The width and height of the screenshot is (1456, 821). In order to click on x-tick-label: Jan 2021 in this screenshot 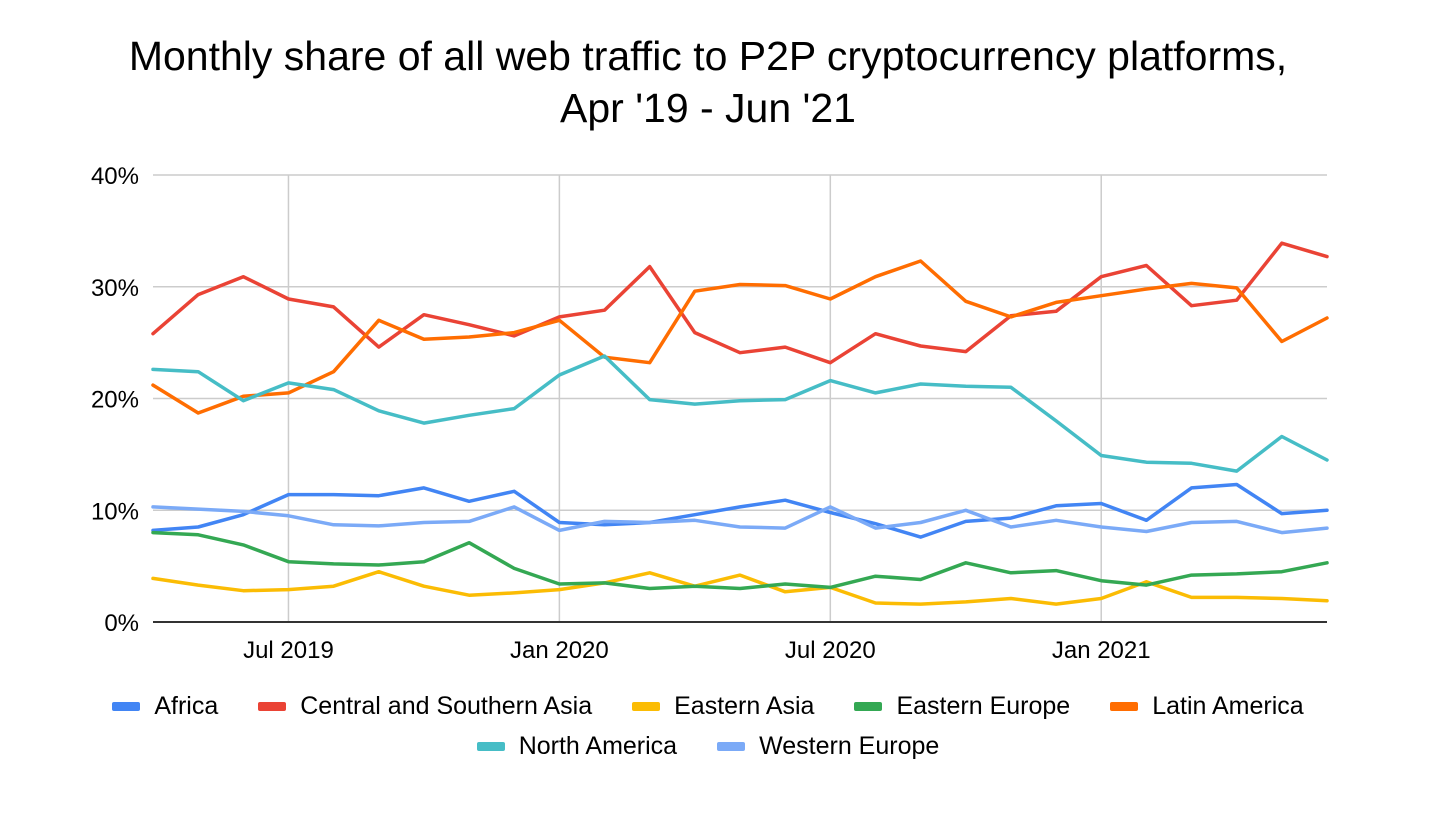, I will do `click(1101, 650)`.